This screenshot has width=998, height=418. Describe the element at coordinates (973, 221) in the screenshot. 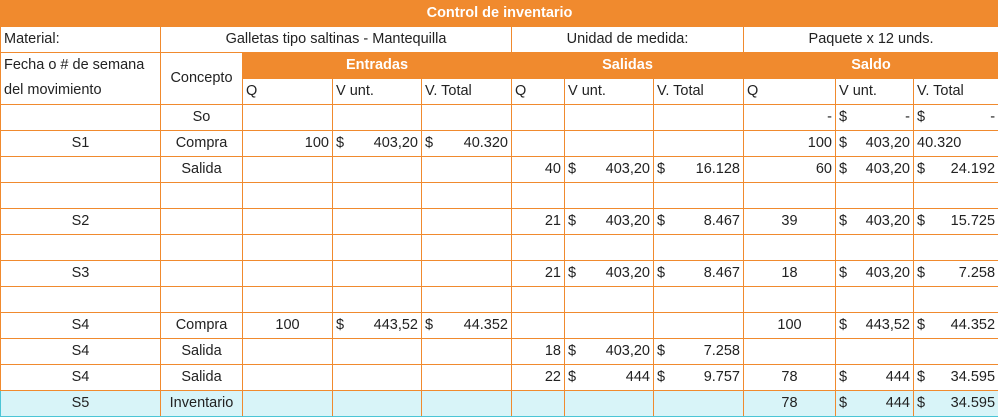

I see `cell-value: 15.725` at that location.